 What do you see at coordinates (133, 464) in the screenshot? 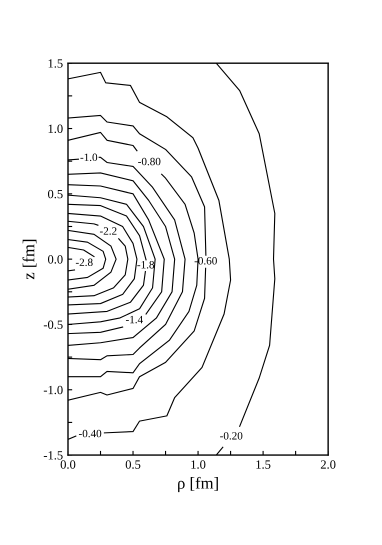
I see `x-tick-label: 0.5` at bounding box center [133, 464].